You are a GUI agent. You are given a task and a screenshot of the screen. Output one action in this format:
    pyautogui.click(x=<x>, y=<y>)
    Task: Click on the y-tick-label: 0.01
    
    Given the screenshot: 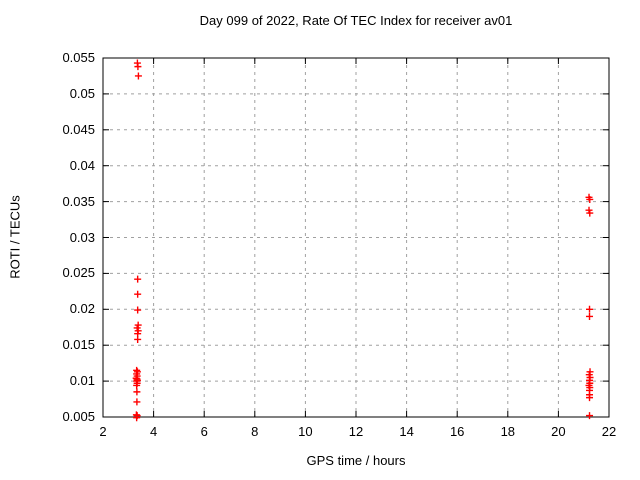 What is the action you would take?
    pyautogui.click(x=82, y=381)
    